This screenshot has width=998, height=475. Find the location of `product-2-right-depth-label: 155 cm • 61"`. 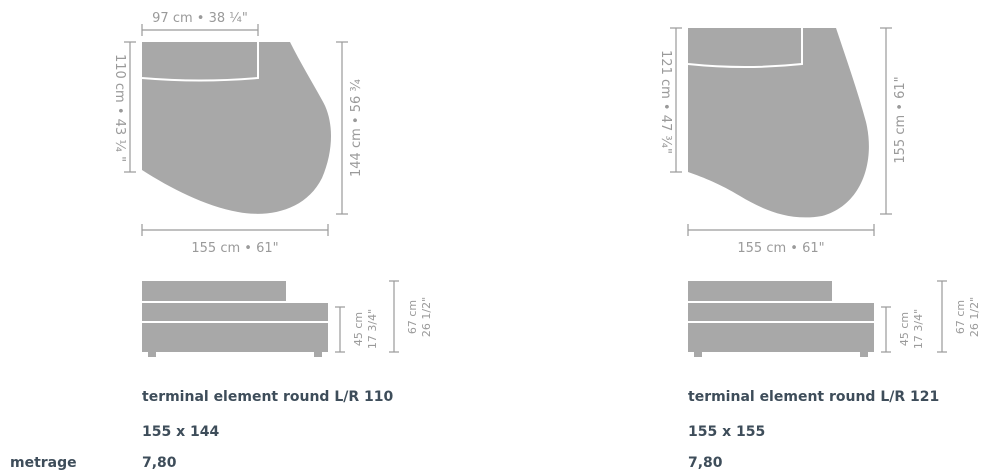

product-2-right-depth-label: 155 cm • 61" is located at coordinates (900, 119).